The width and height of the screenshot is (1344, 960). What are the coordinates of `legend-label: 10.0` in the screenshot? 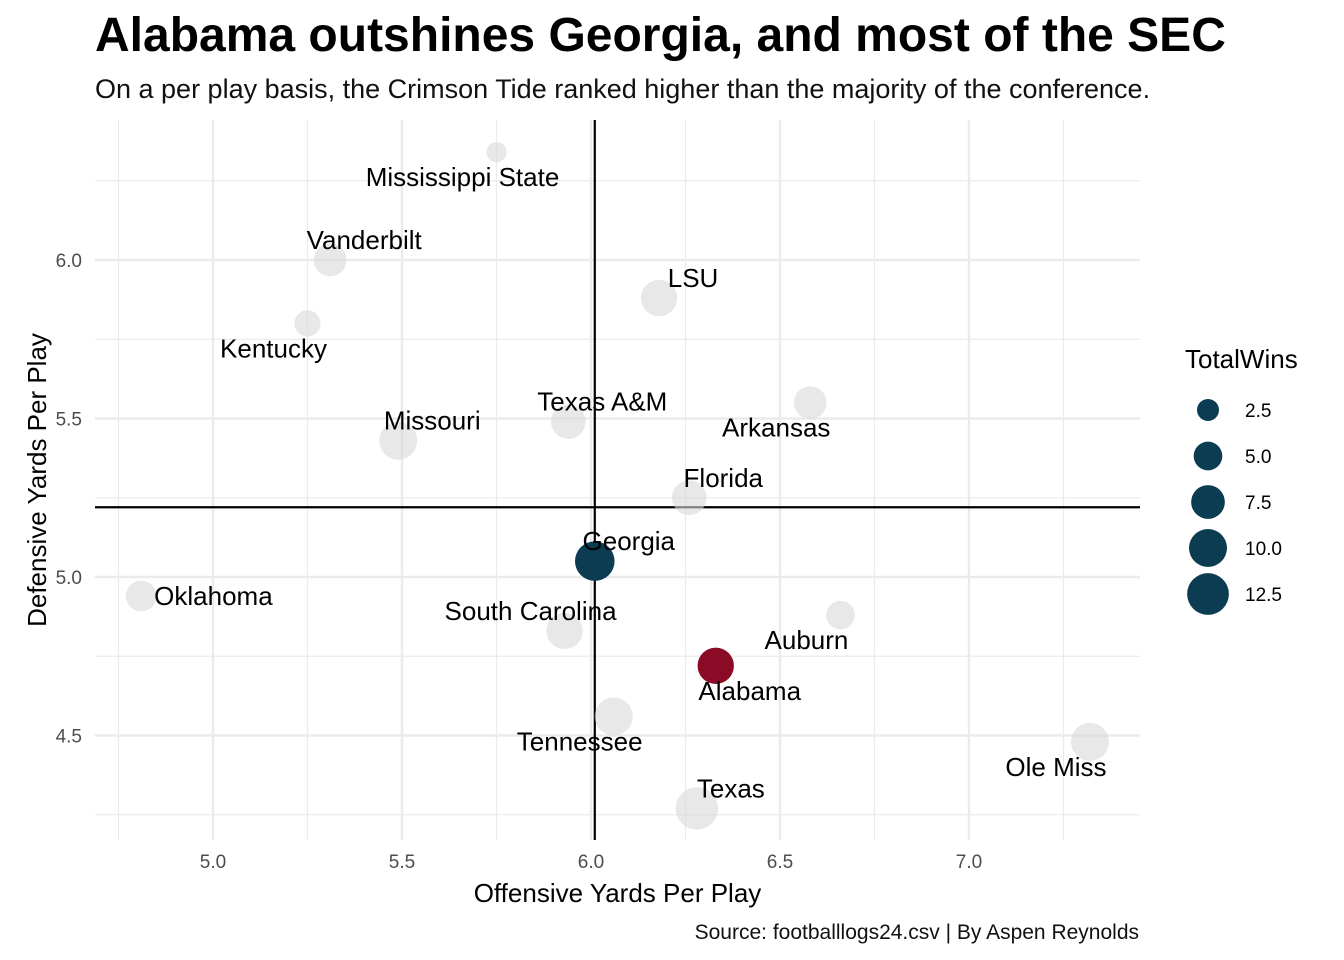 It's located at (1263, 549).